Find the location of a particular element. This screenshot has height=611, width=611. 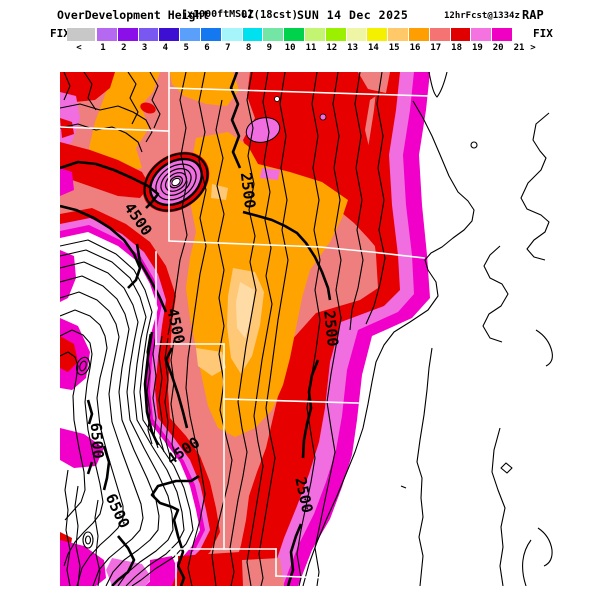

colorbar-tick-label: 17 is located at coordinates (436, 48).